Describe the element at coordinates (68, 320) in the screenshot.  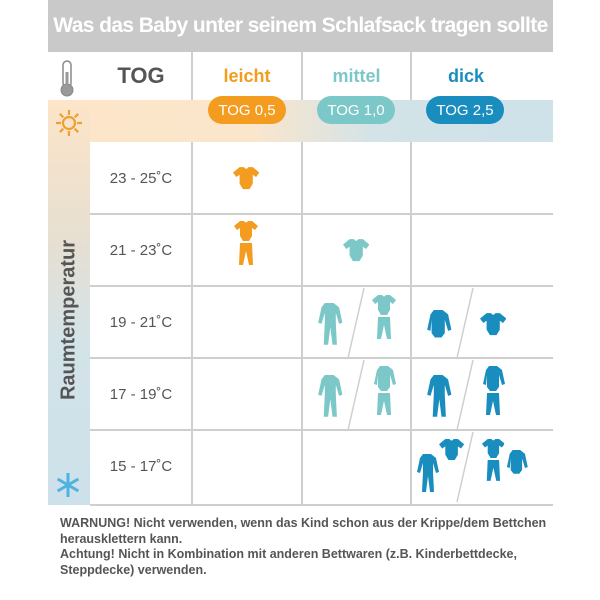
I see `axis-label-room-temperature: Raumtemperatur` at that location.